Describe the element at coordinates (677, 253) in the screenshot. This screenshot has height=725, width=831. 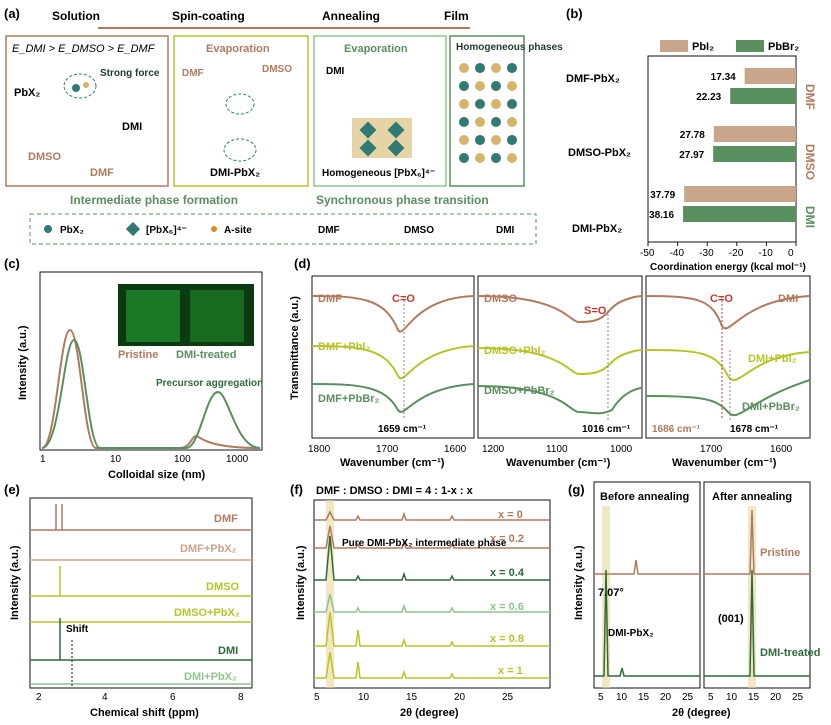
I see `tick-b-1: -40` at that location.